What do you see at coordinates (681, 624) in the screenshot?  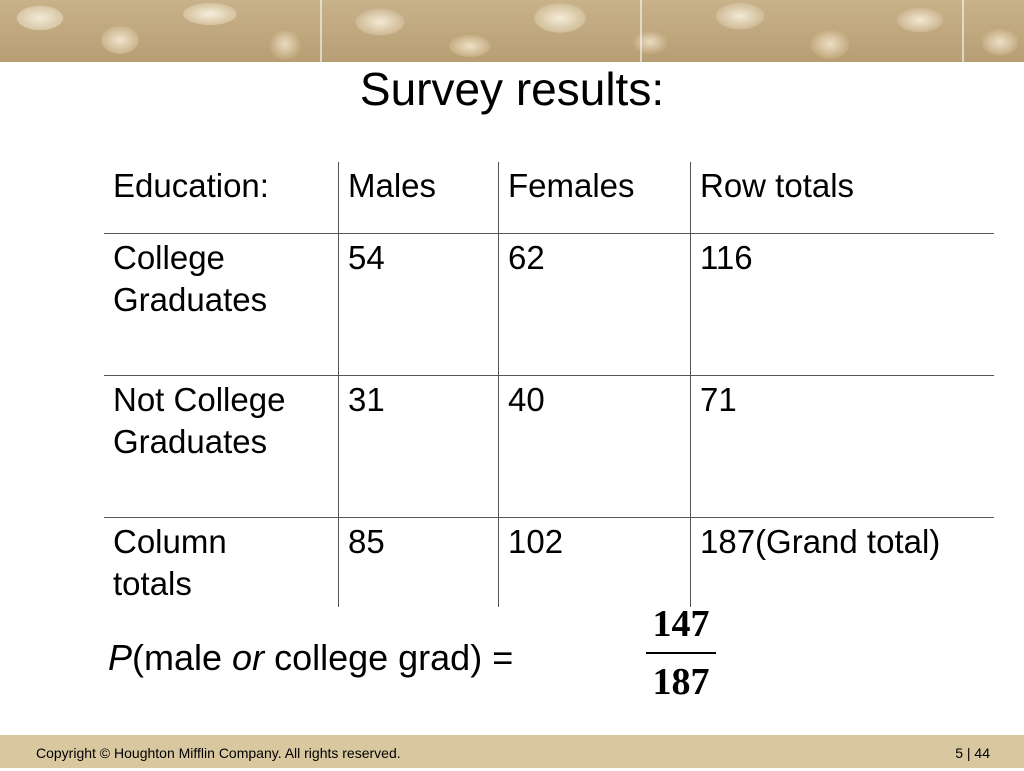 I see `fraction-numerator: 147` at bounding box center [681, 624].